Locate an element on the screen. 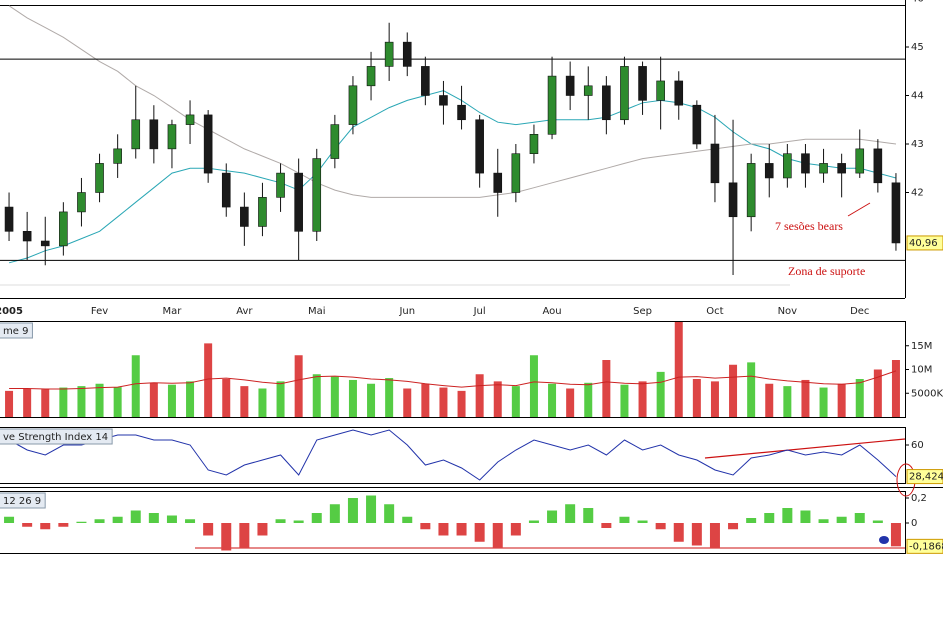  y-tick-label: 5000K is located at coordinates (927, 393).